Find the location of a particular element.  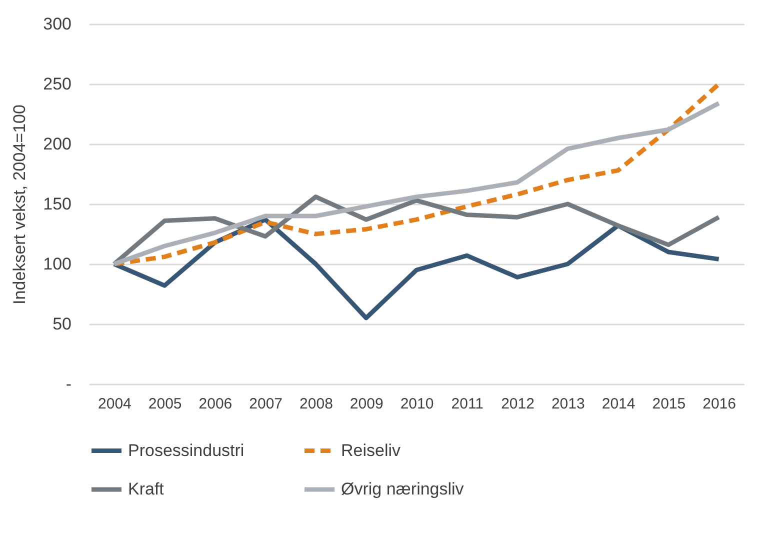

y-tick-label: 150 is located at coordinates (57, 204).